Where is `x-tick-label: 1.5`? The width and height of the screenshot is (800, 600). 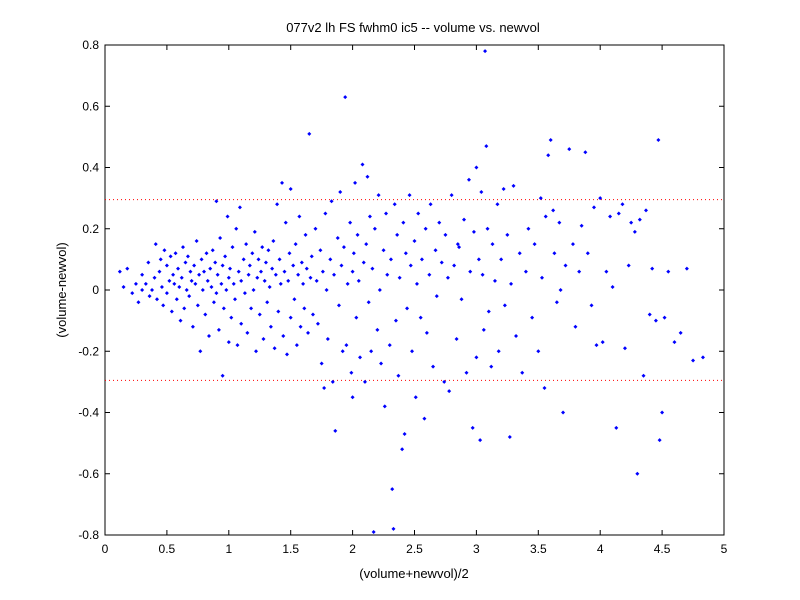
x-tick-label: 1.5 is located at coordinates (290, 549).